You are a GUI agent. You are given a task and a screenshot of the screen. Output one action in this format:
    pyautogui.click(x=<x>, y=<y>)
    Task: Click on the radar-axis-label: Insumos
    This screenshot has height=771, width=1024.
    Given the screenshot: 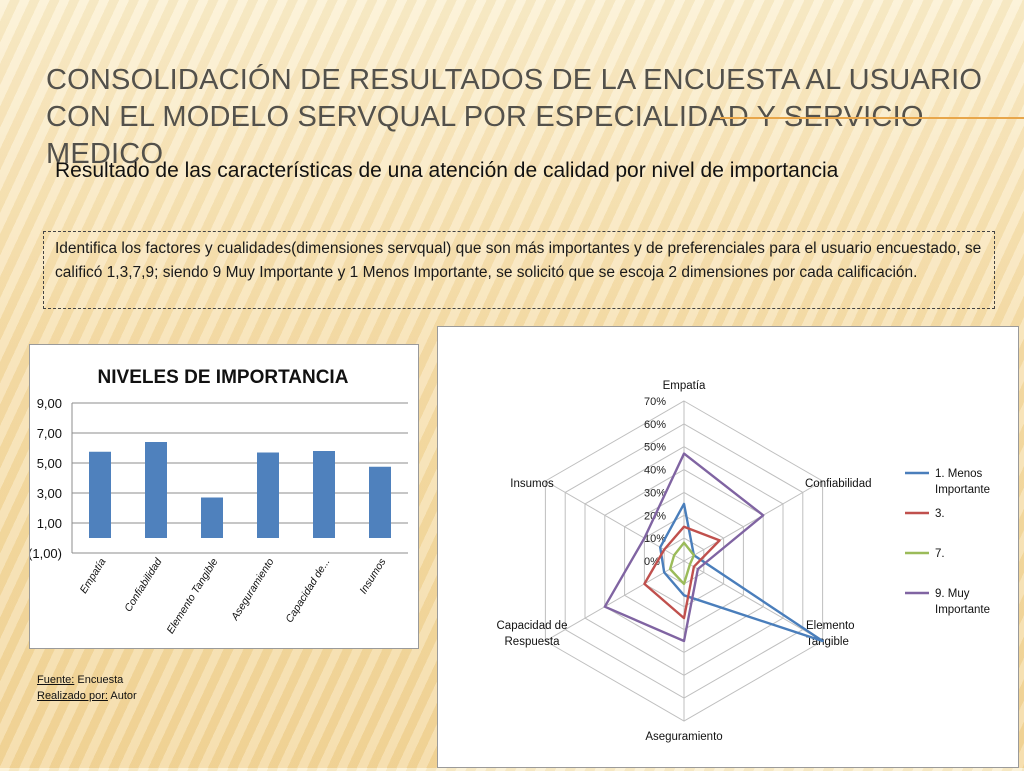 What is the action you would take?
    pyautogui.click(x=532, y=484)
    